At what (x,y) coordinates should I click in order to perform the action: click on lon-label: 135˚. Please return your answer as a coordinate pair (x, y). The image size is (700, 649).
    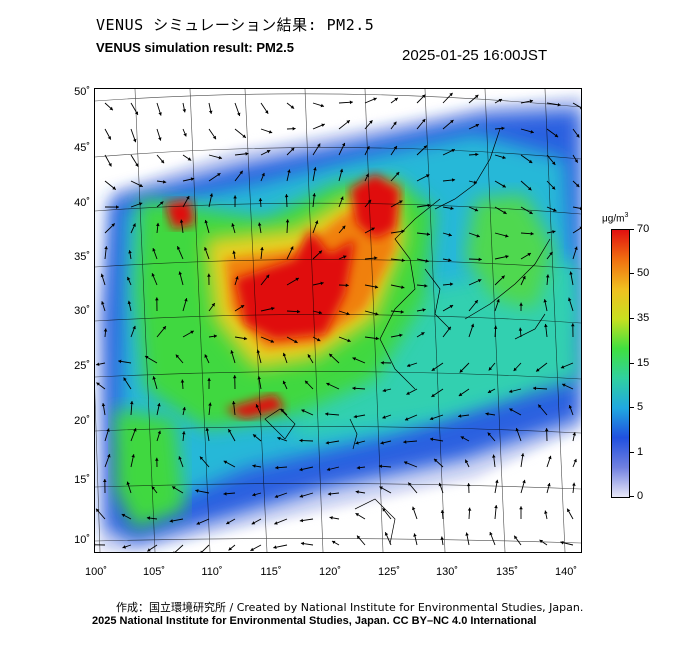
    Looking at the image, I should click on (507, 572).